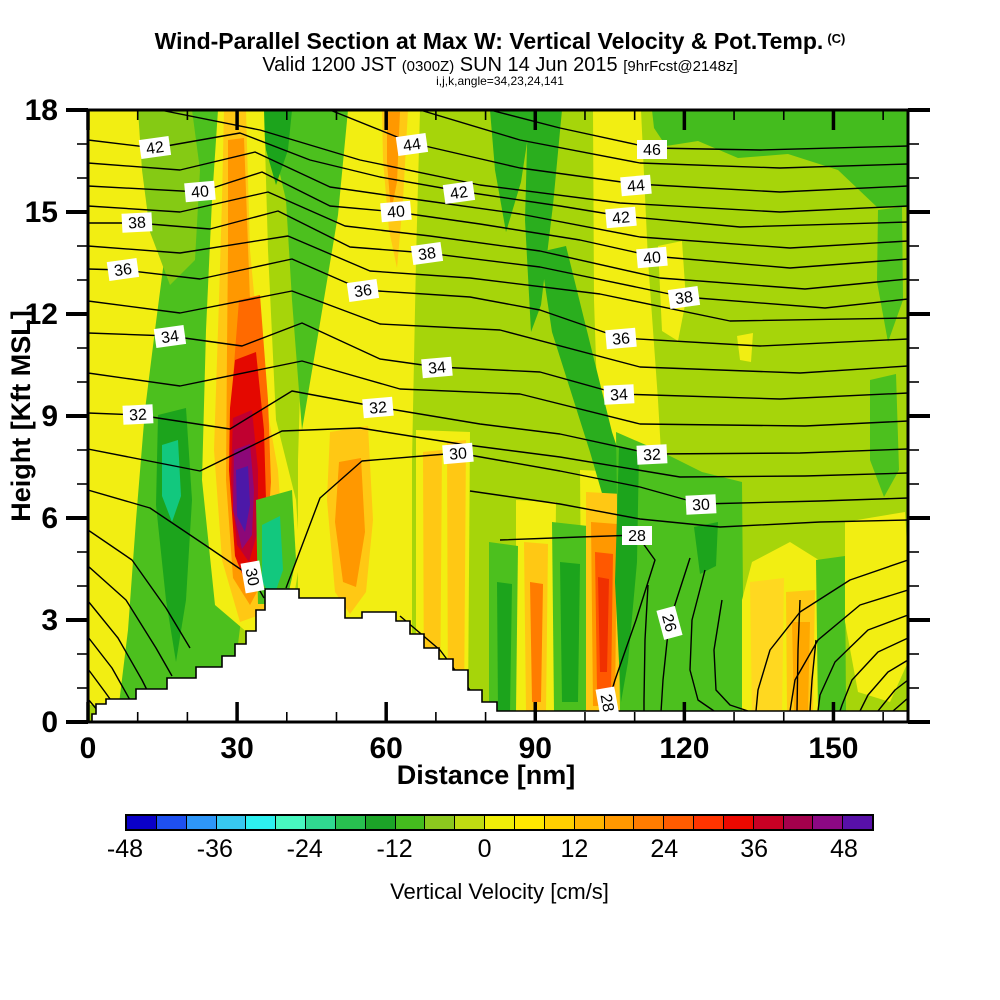 The height and width of the screenshot is (1000, 1000). I want to click on y-tick-label: 15, so click(41, 212).